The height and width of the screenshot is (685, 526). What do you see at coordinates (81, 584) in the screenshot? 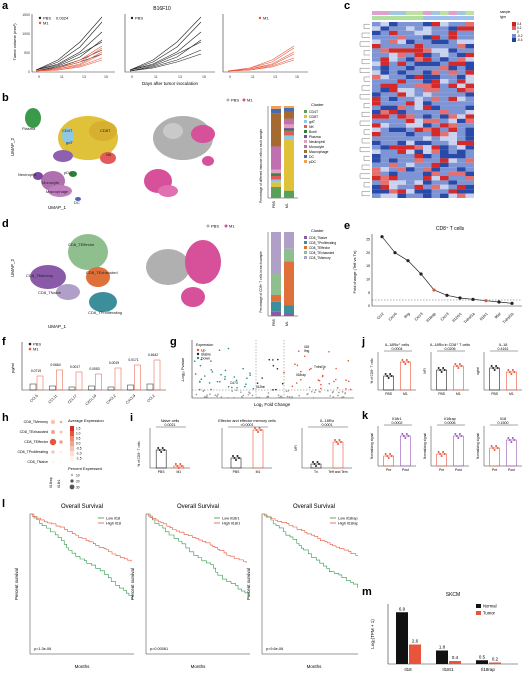
I see `panel-l-axis` at bounding box center [81, 584].